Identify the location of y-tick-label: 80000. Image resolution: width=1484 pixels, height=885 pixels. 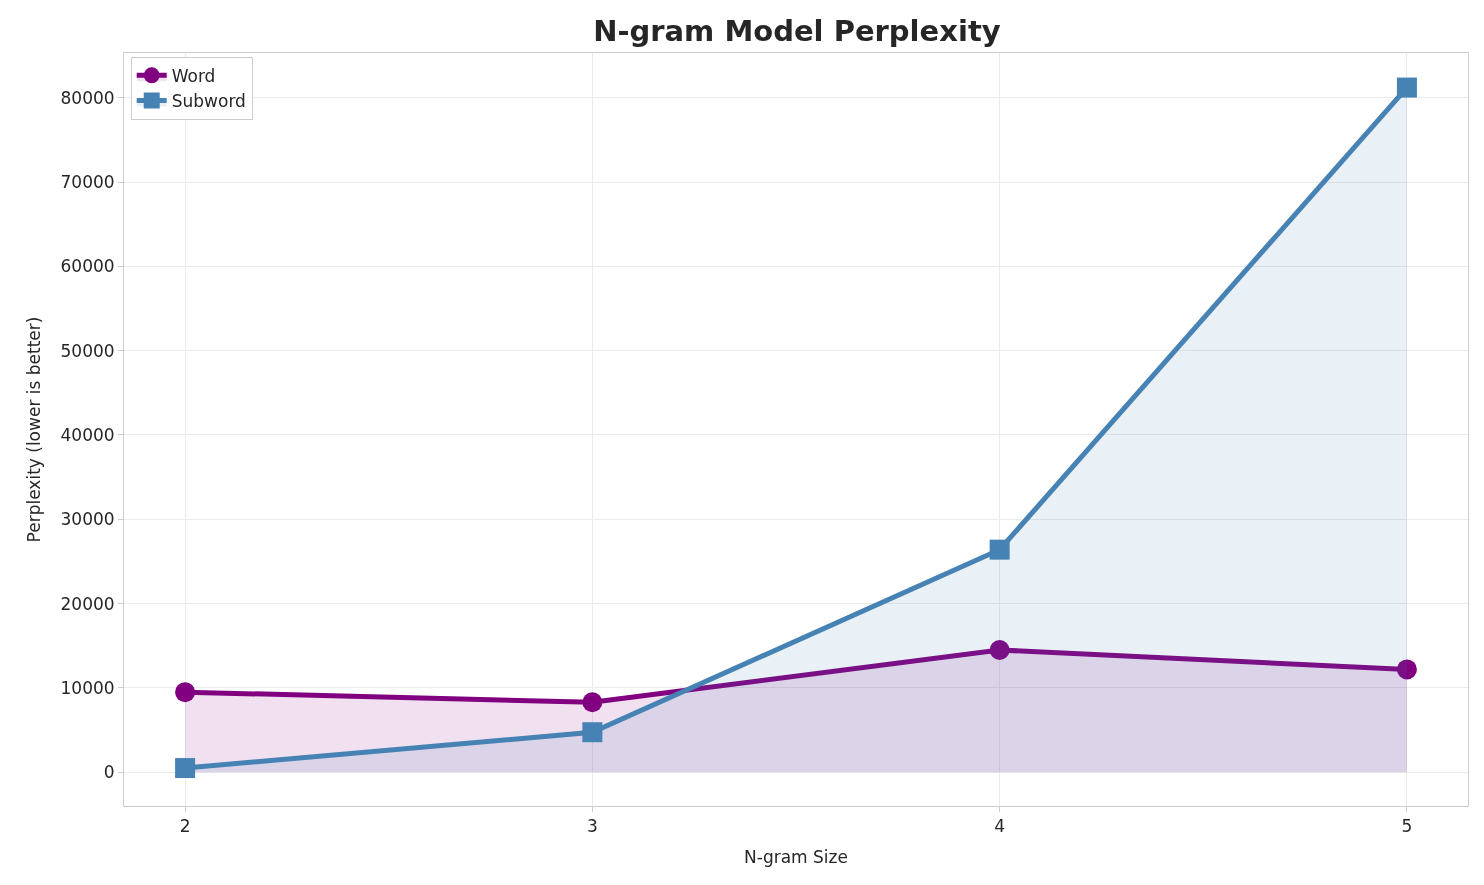
(87, 97).